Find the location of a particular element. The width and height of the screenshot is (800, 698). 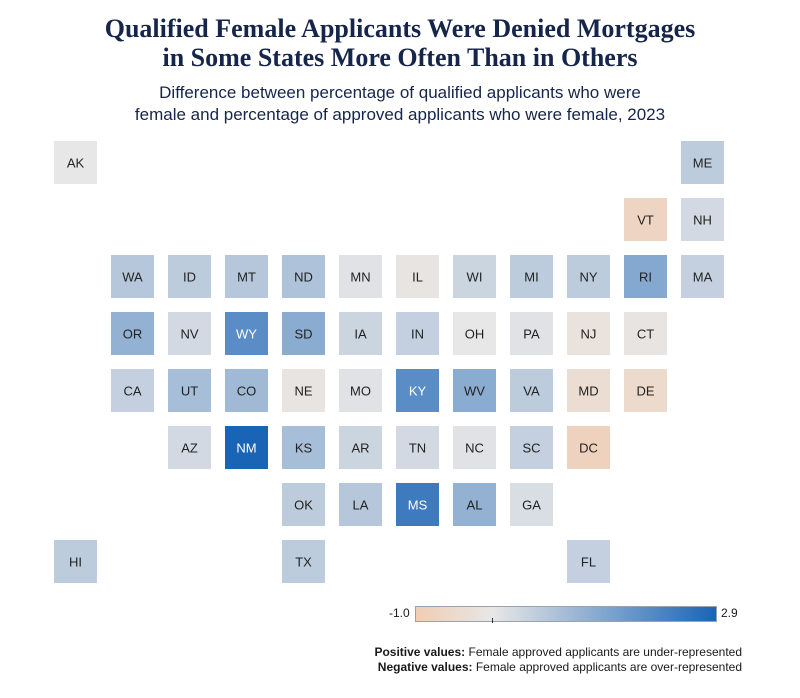

state-tile-id: ID is located at coordinates (189, 276).